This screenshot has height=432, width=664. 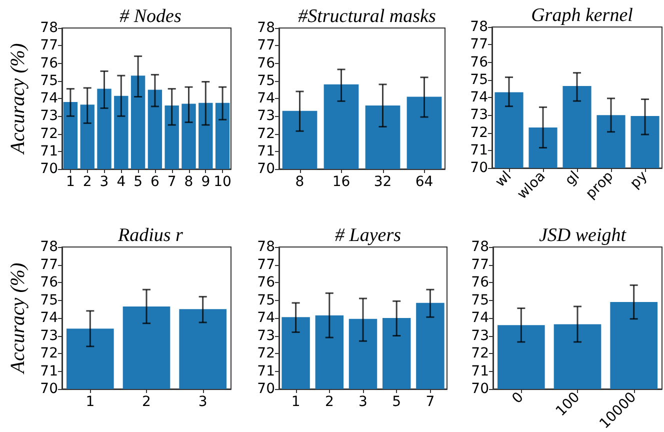 What do you see at coordinates (568, 404) in the screenshot?
I see `x-tick-label: 100` at bounding box center [568, 404].